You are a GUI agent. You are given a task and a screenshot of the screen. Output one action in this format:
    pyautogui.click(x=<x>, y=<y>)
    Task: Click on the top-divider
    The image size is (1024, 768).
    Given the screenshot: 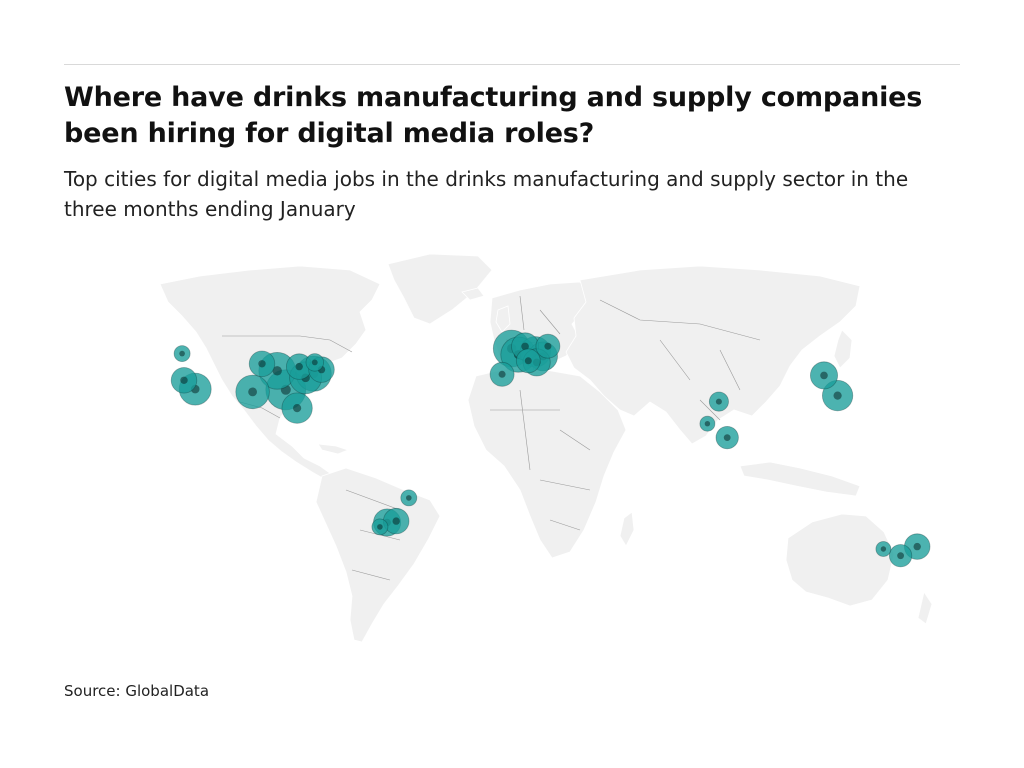 What is the action you would take?
    pyautogui.click(x=512, y=64)
    